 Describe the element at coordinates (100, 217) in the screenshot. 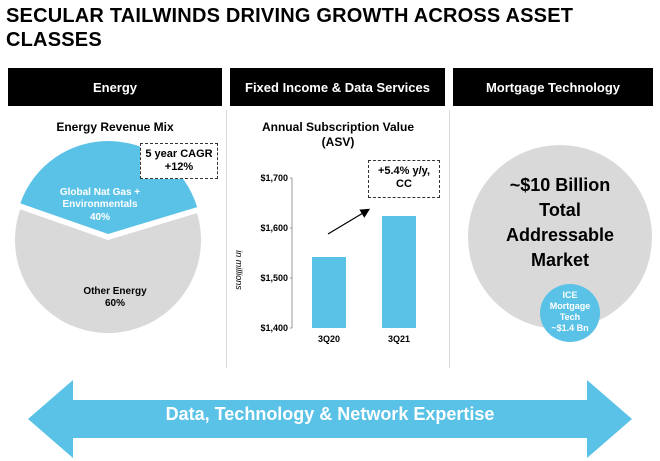

I see `pie-value-gas: 40%` at that location.